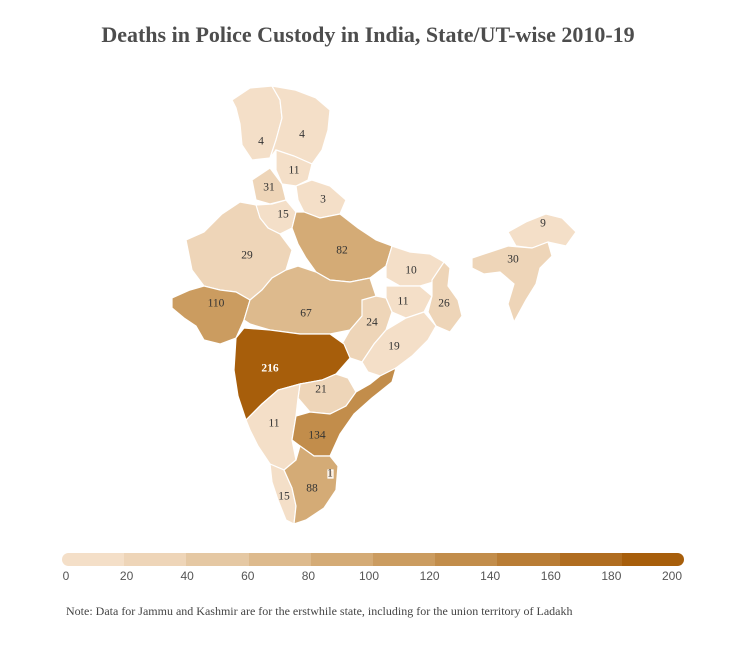 The width and height of the screenshot is (736, 660). Describe the element at coordinates (66, 576) in the screenshot. I see `legend-tick-label: 0` at that location.